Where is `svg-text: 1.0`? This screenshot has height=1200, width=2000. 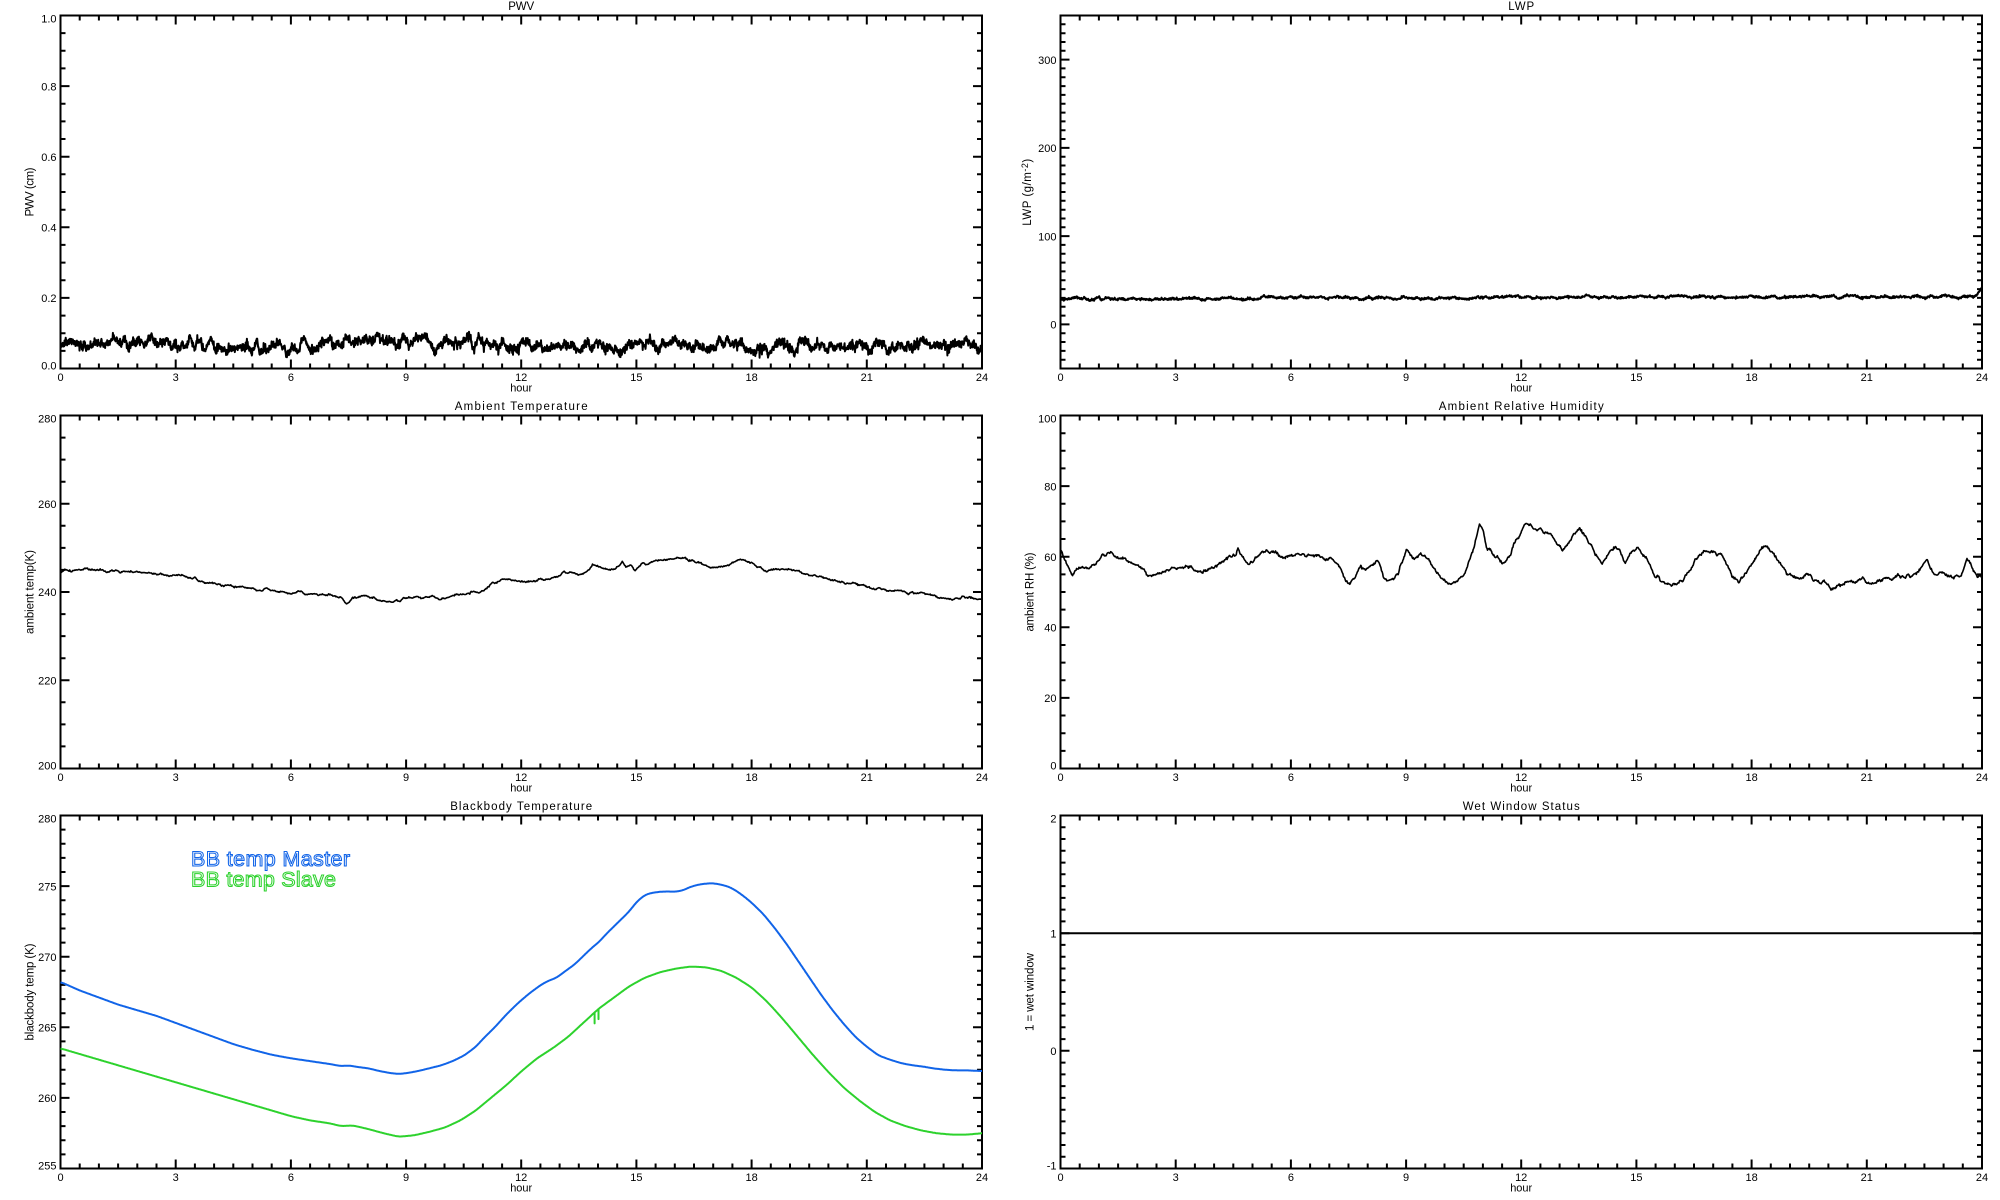
svg-text: 1.0 is located at coordinates (48, 20).